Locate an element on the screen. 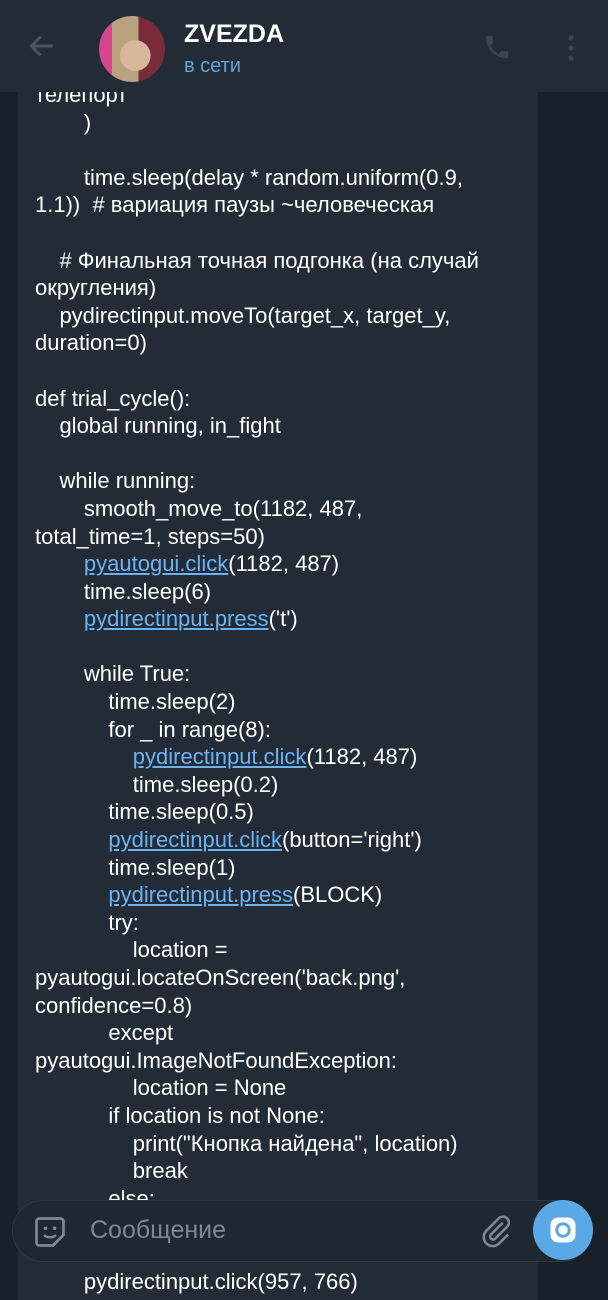  code-line: округления) is located at coordinates (257, 288).